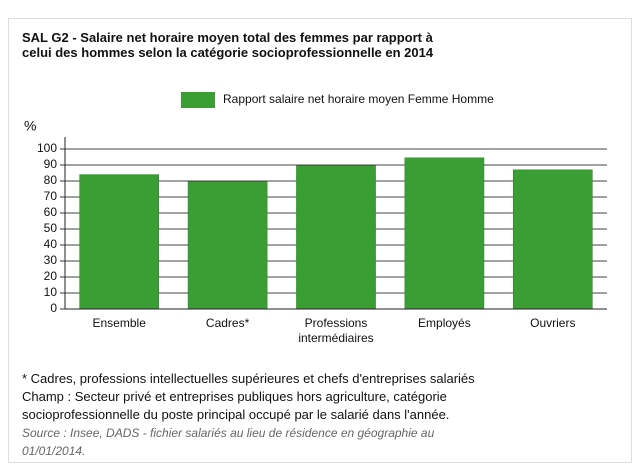 Image resolution: width=640 pixels, height=473 pixels. What do you see at coordinates (120, 323) in the screenshot?
I see `x-tick-label: Ensemble` at bounding box center [120, 323].